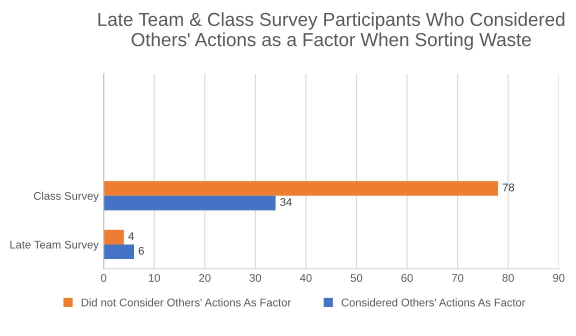  What do you see at coordinates (131, 236) in the screenshot?
I see `data-label: 4` at bounding box center [131, 236].